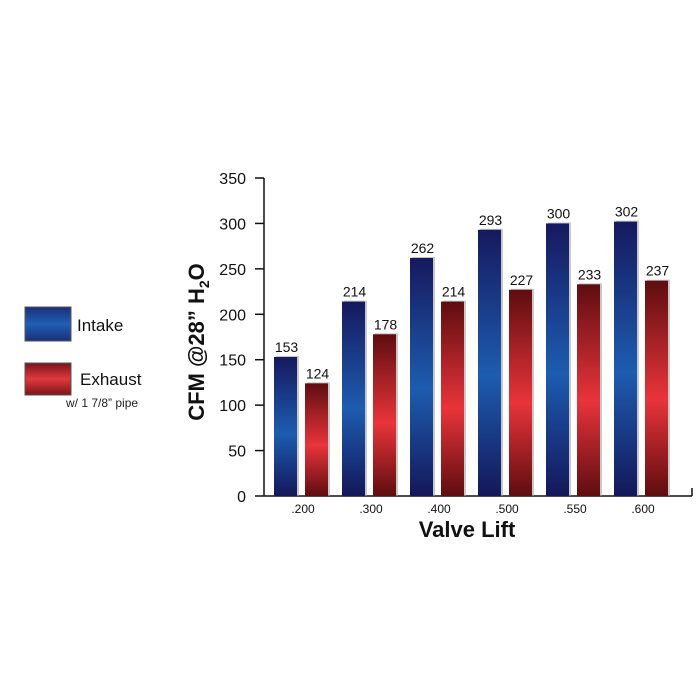  What do you see at coordinates (454, 292) in the screenshot?
I see `data-label-exhaust: 214` at bounding box center [454, 292].